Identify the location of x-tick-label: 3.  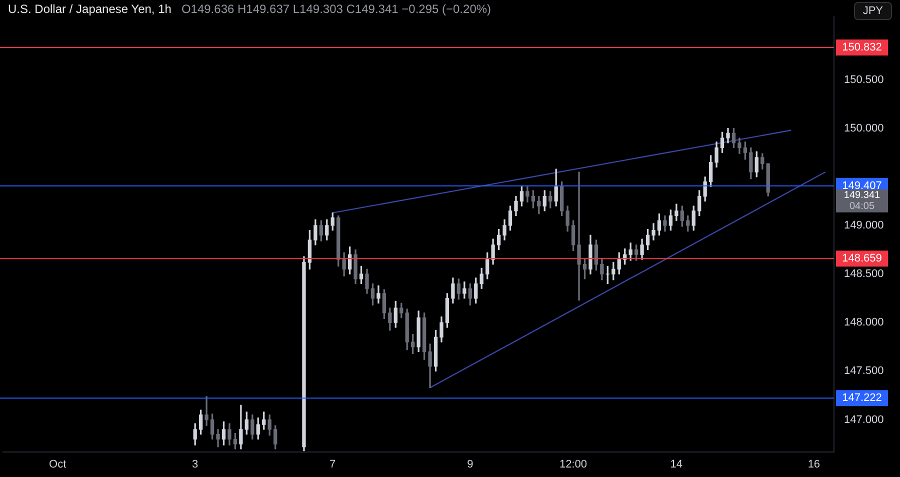
(195, 464).